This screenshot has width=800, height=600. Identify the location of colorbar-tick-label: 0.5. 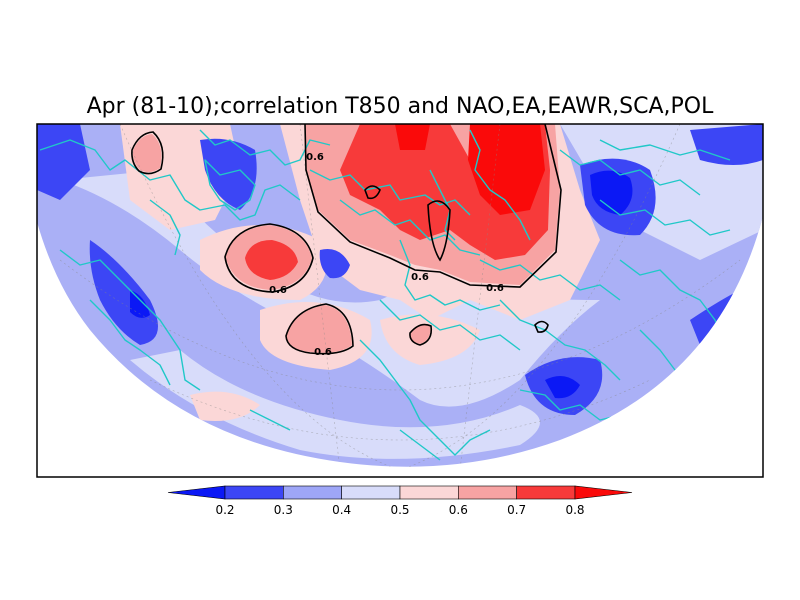
(399, 510).